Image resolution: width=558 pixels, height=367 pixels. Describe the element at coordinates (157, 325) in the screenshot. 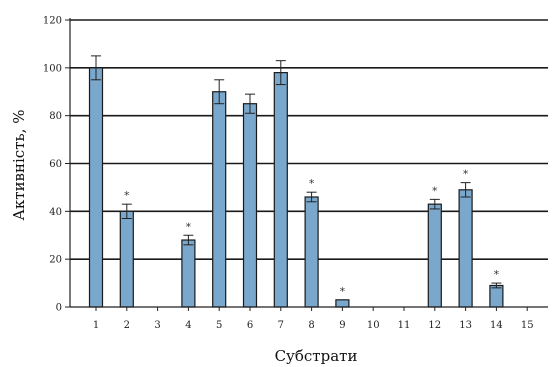

I see `x-tick-label: 3` at that location.